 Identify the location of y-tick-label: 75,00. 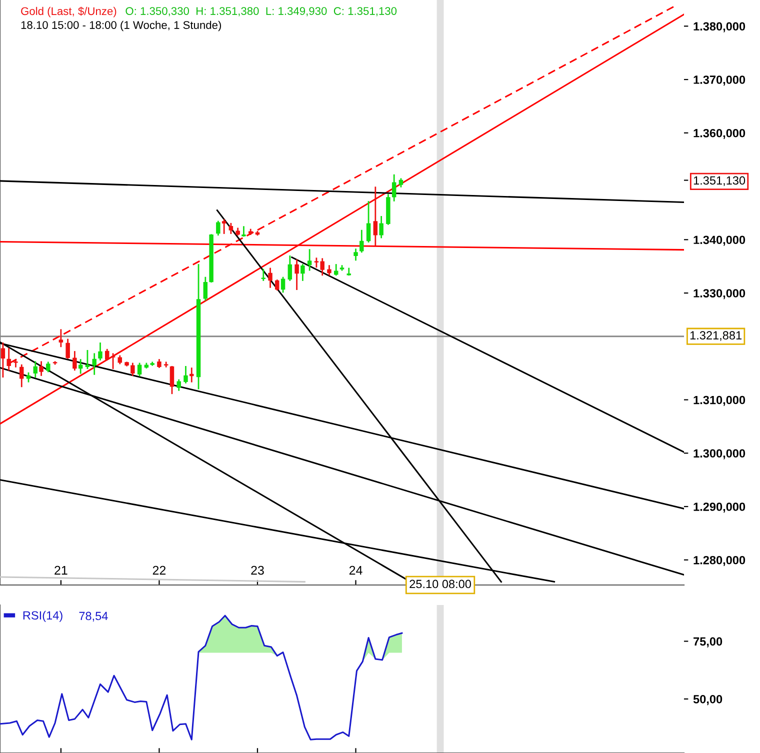
(708, 642).